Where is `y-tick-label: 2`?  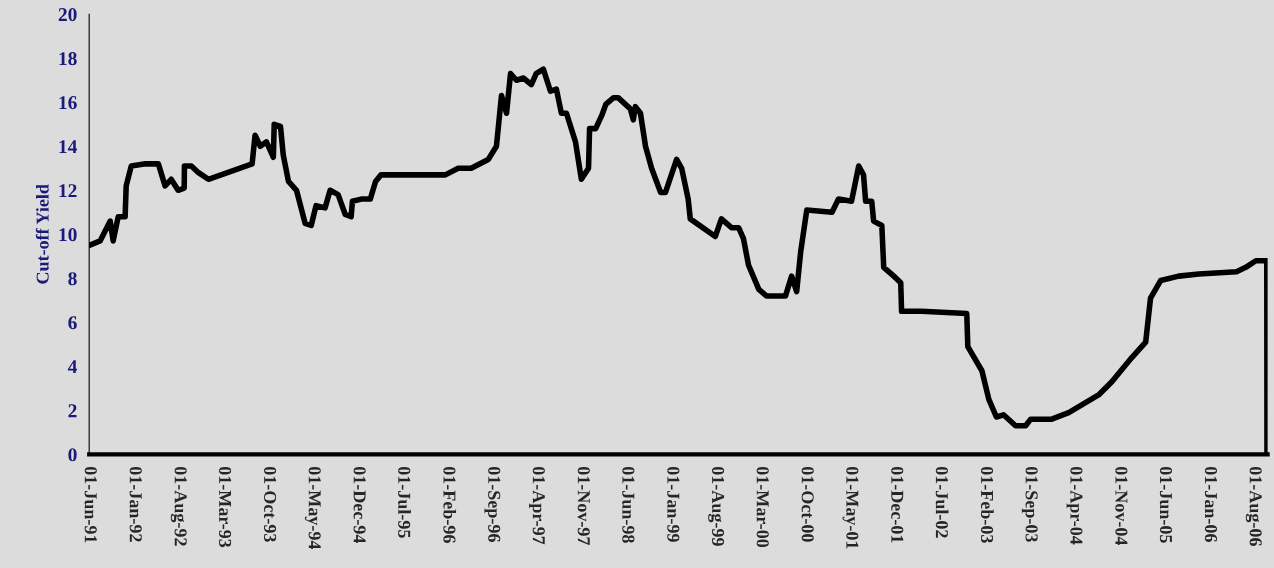 y-tick-label: 2 is located at coordinates (72, 411).